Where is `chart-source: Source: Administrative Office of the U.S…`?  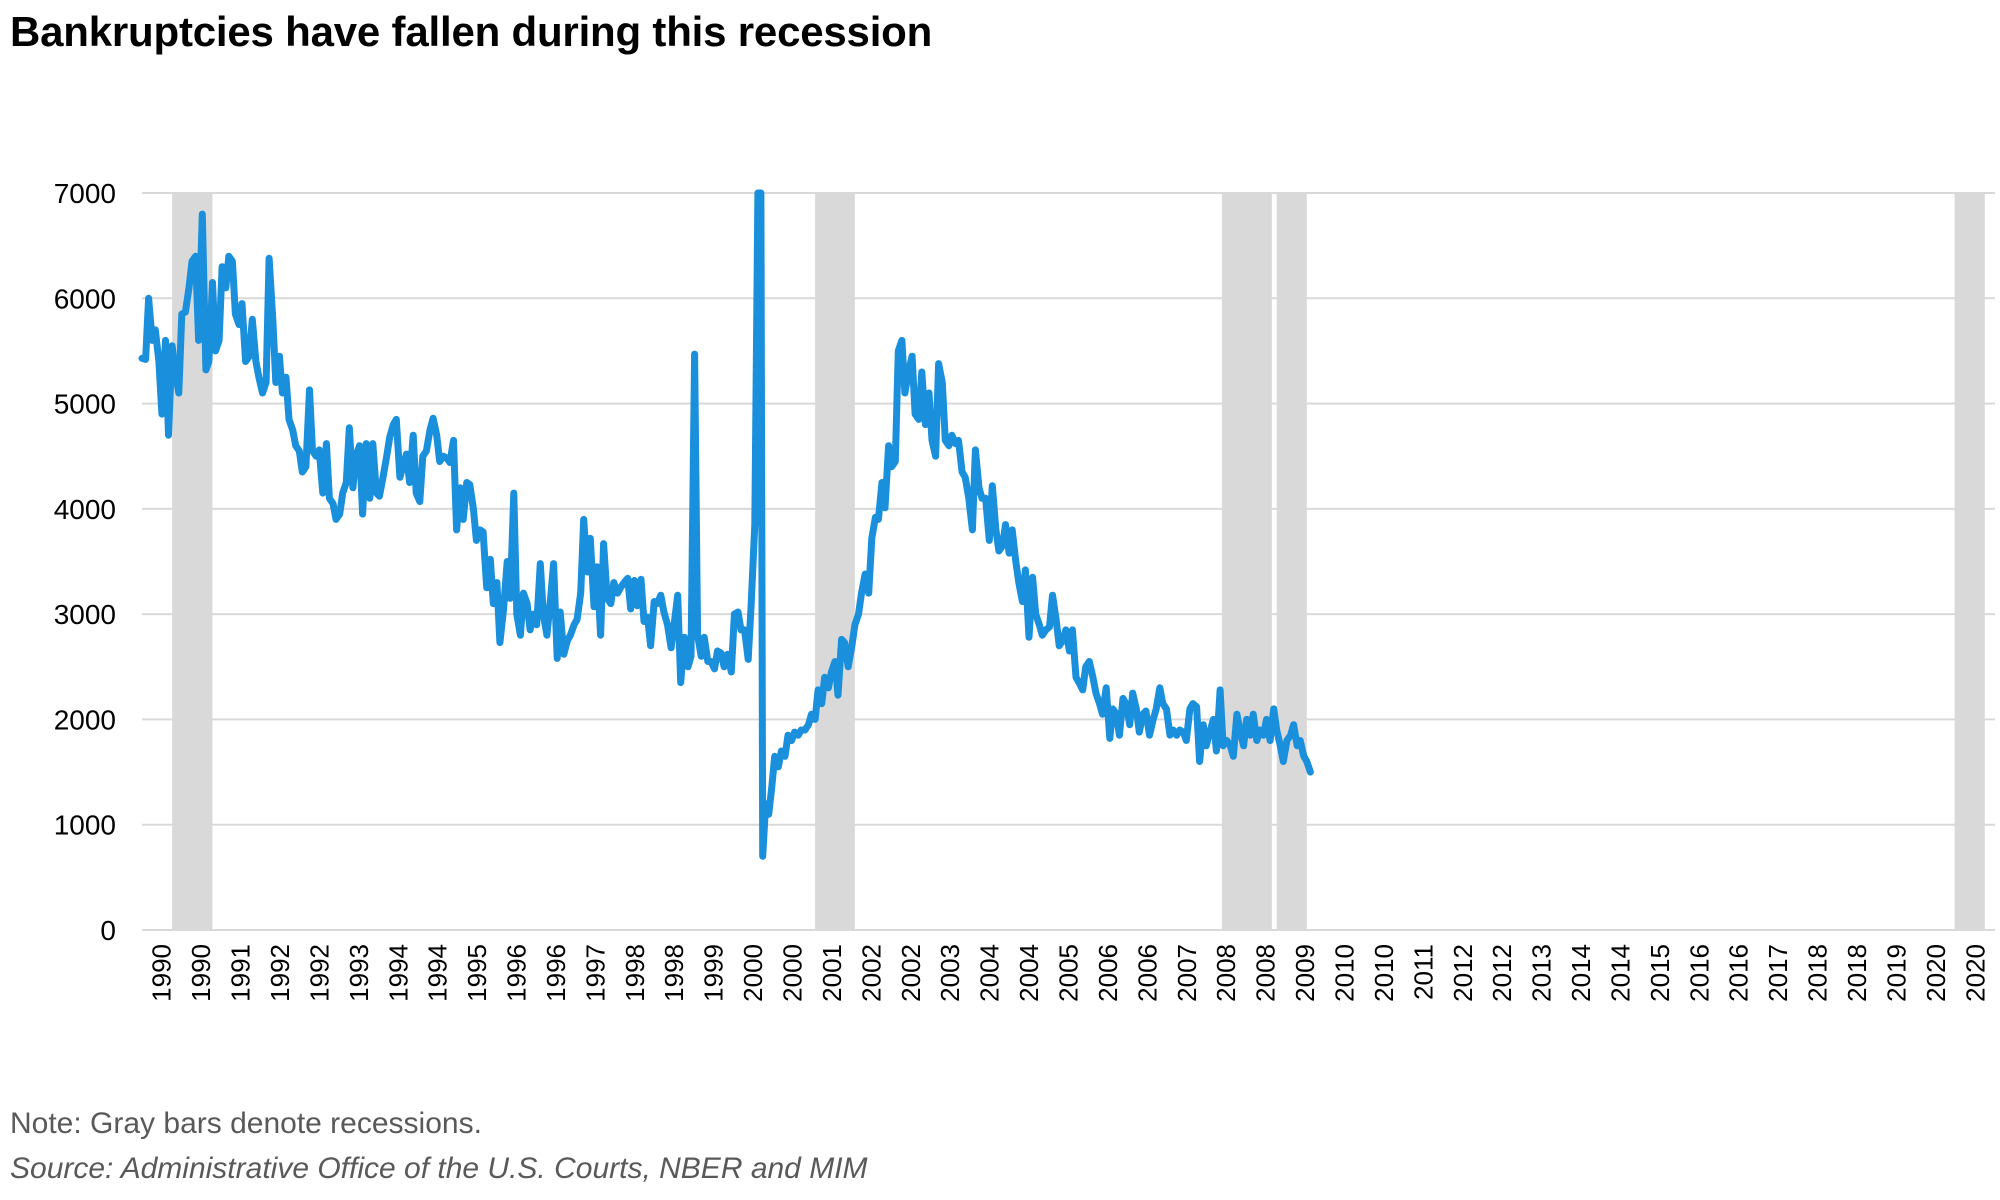
chart-source: Source: Administrative Office of the U.S… is located at coordinates (439, 1168).